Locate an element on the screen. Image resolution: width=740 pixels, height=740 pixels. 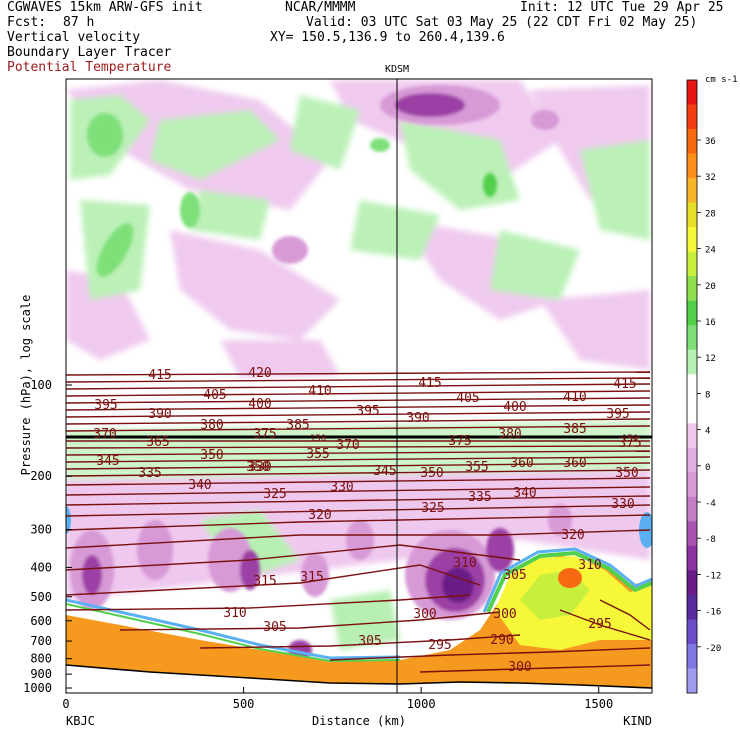
station-left-label: KBJC is located at coordinates (80, 721).